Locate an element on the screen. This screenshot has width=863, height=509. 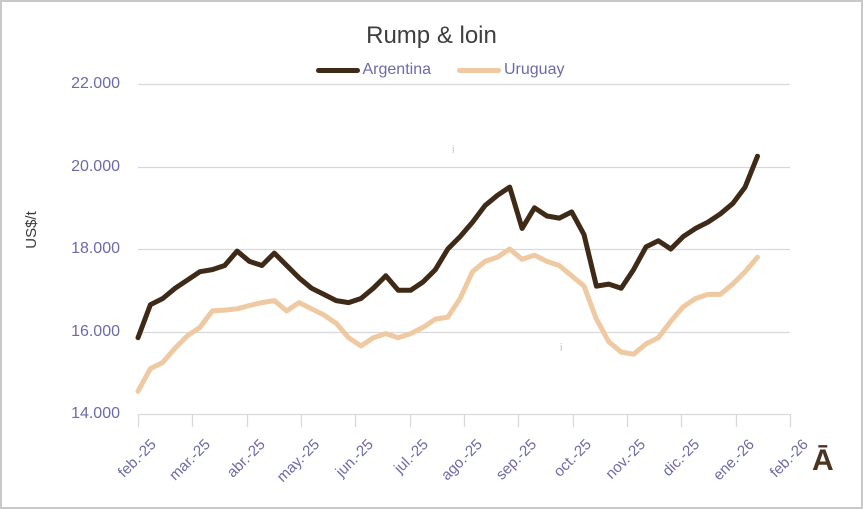
y-axis-label-14000: 14.000 is located at coordinates (95, 413).